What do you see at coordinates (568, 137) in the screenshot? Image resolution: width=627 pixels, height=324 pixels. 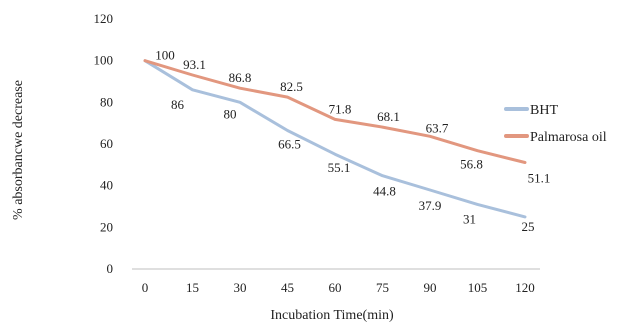 I see `legend-label-palmarosa-oil: Palmarosa oil` at bounding box center [568, 137].